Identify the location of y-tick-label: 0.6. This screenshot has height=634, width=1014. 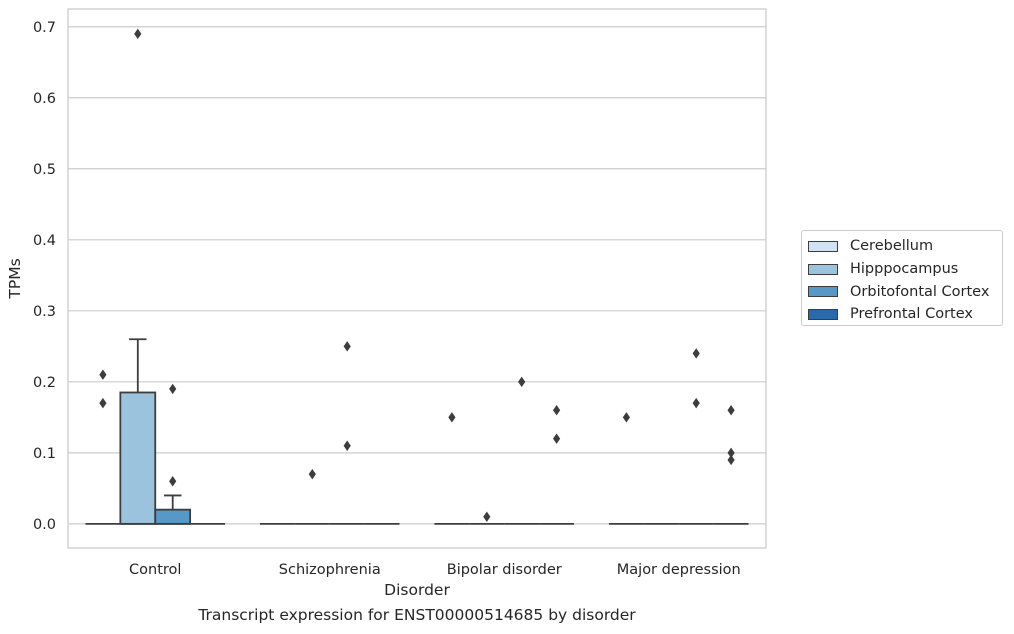
(44, 99).